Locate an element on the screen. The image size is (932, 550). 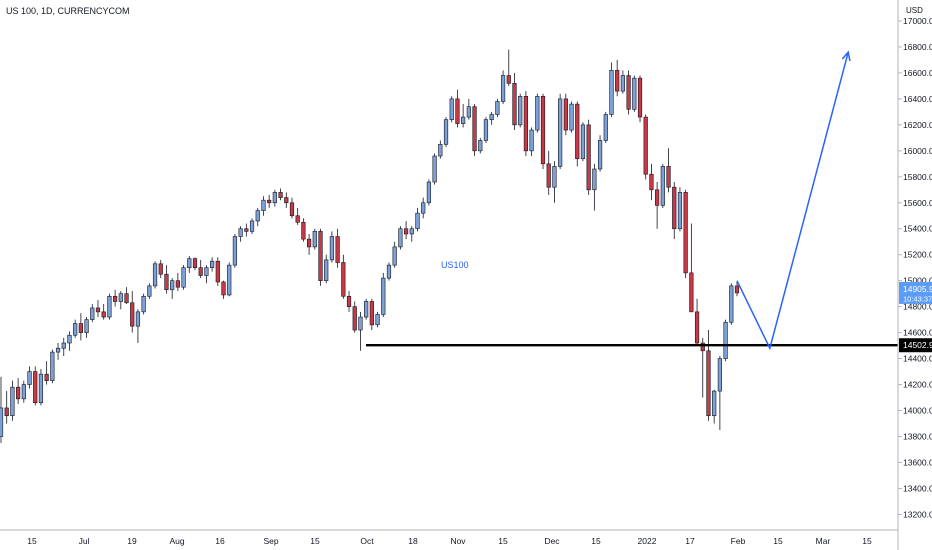
y-tick-label: 13600.0 is located at coordinates (917, 462).